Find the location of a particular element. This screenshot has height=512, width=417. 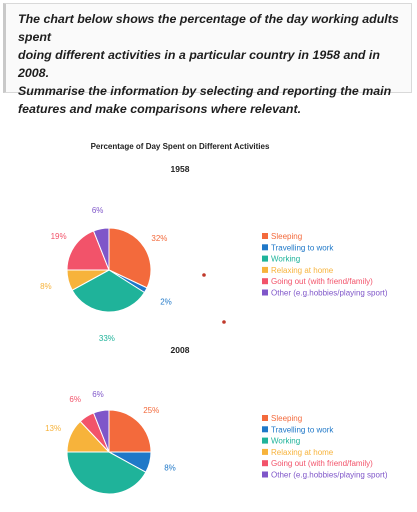

slice-label: 19% is located at coordinates (59, 236).